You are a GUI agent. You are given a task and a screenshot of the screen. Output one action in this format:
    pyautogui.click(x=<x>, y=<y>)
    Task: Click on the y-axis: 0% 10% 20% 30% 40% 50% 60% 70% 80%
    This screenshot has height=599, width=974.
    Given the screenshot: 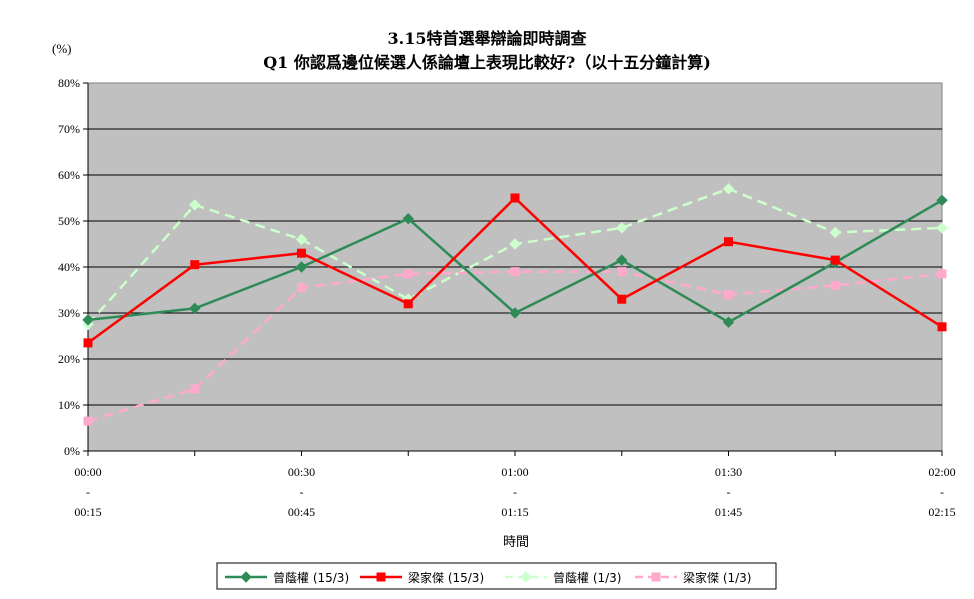 What is the action you would take?
    pyautogui.click(x=73, y=267)
    